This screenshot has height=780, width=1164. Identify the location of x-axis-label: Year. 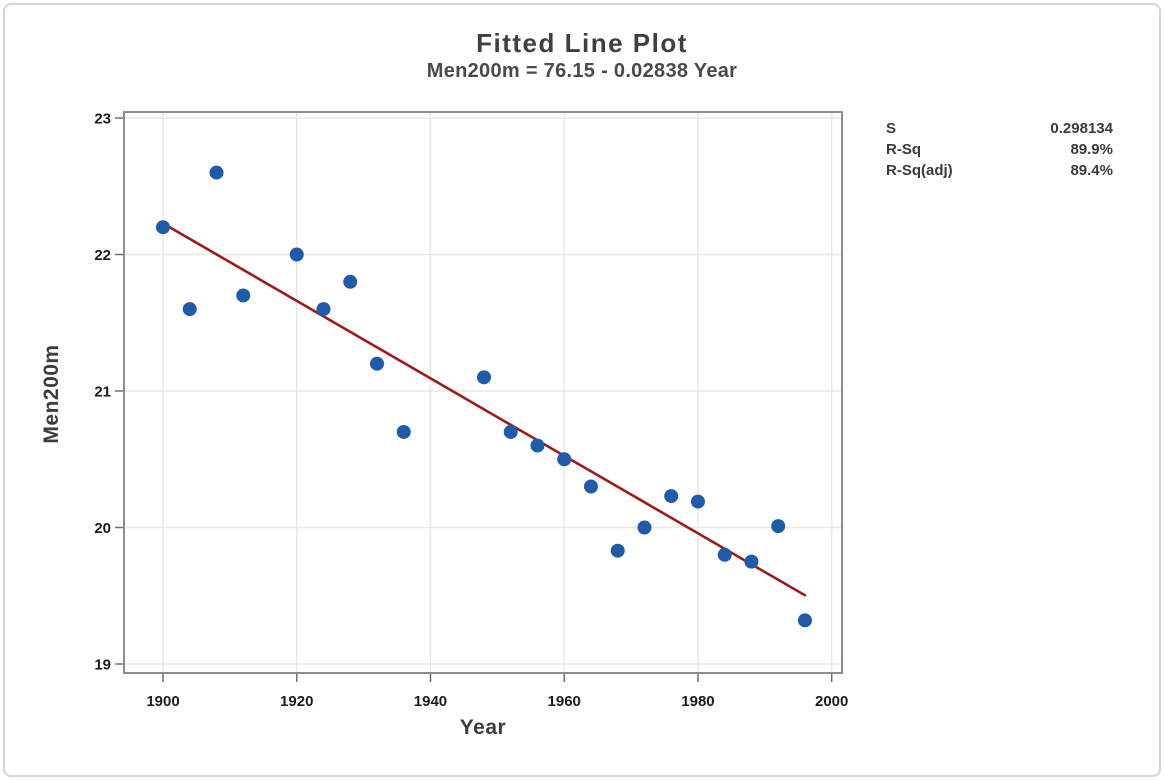
(483, 727).